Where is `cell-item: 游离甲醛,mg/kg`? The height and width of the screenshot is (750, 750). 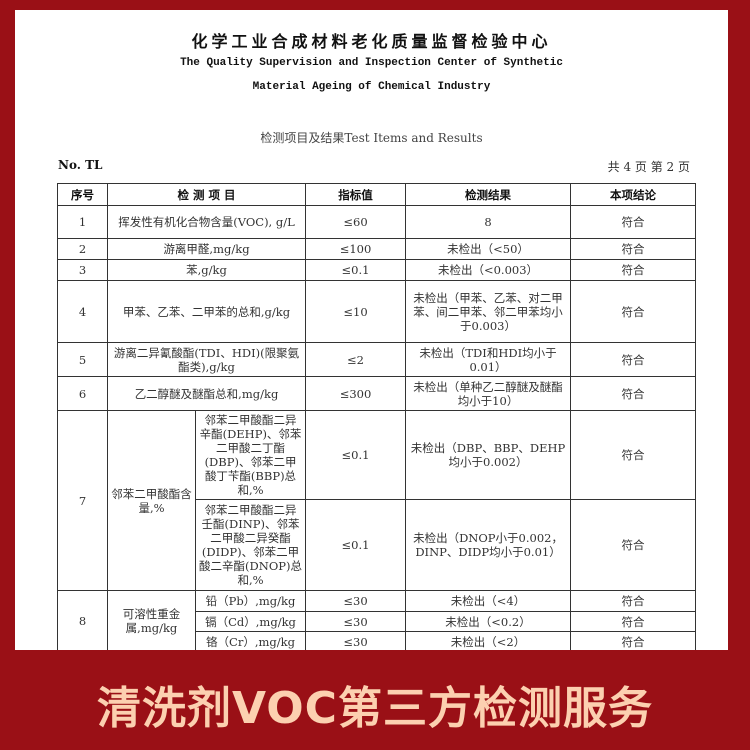
cell-item: 游离甲醛,mg/kg is located at coordinates (206, 249).